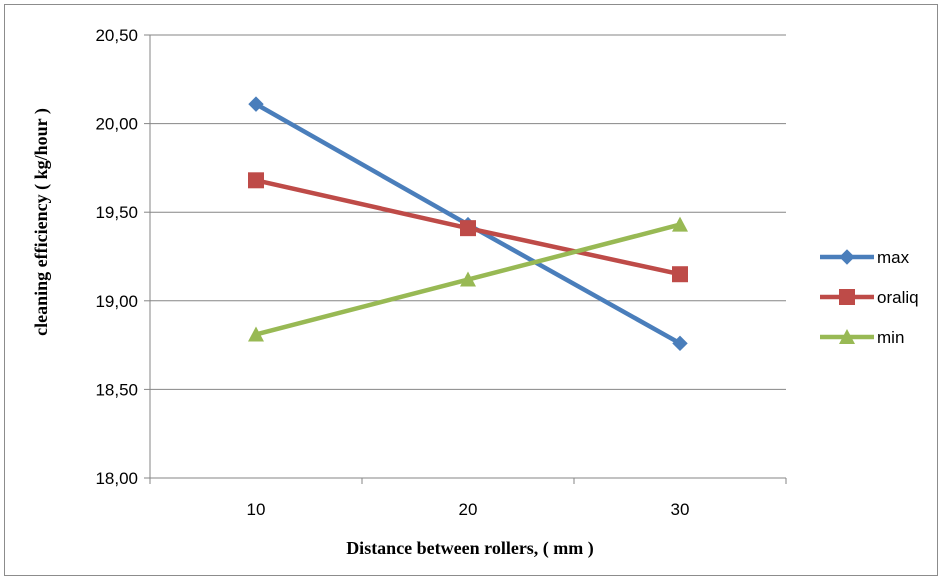  What do you see at coordinates (116, 389) in the screenshot?
I see `y-tick-label: 18,50` at bounding box center [116, 389].